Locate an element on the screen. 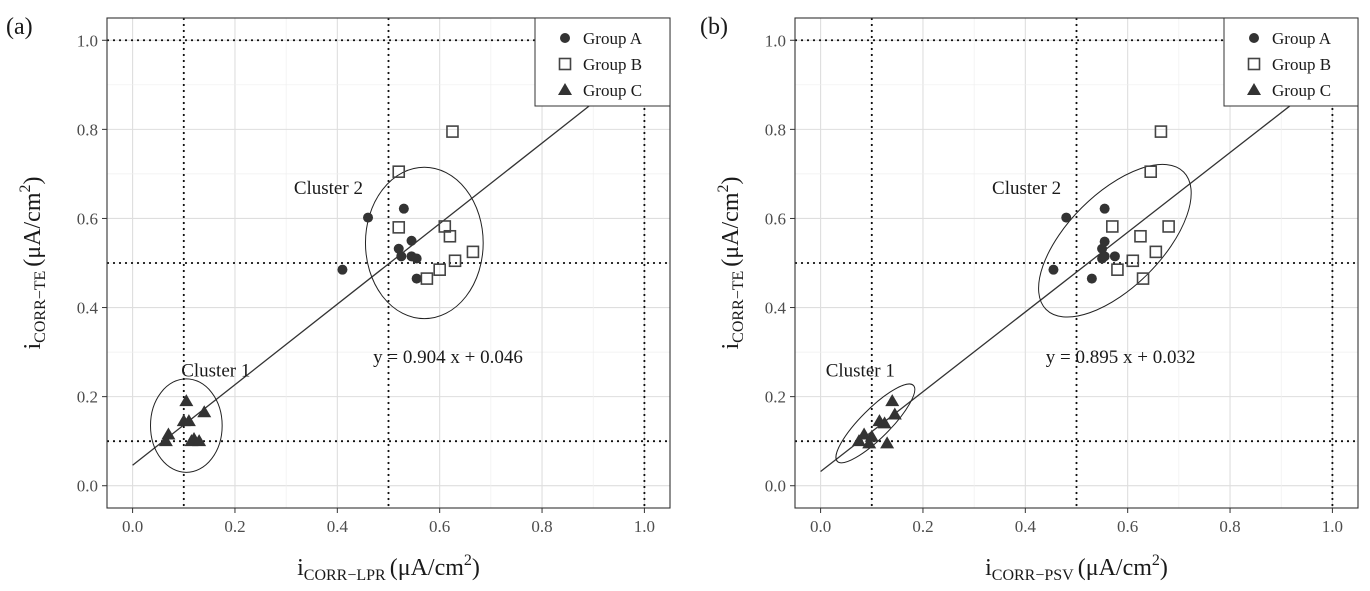 This screenshot has width=1370, height=591. x-axis-label: iCORR−LPR (μA/cm2) is located at coordinates (388, 568).